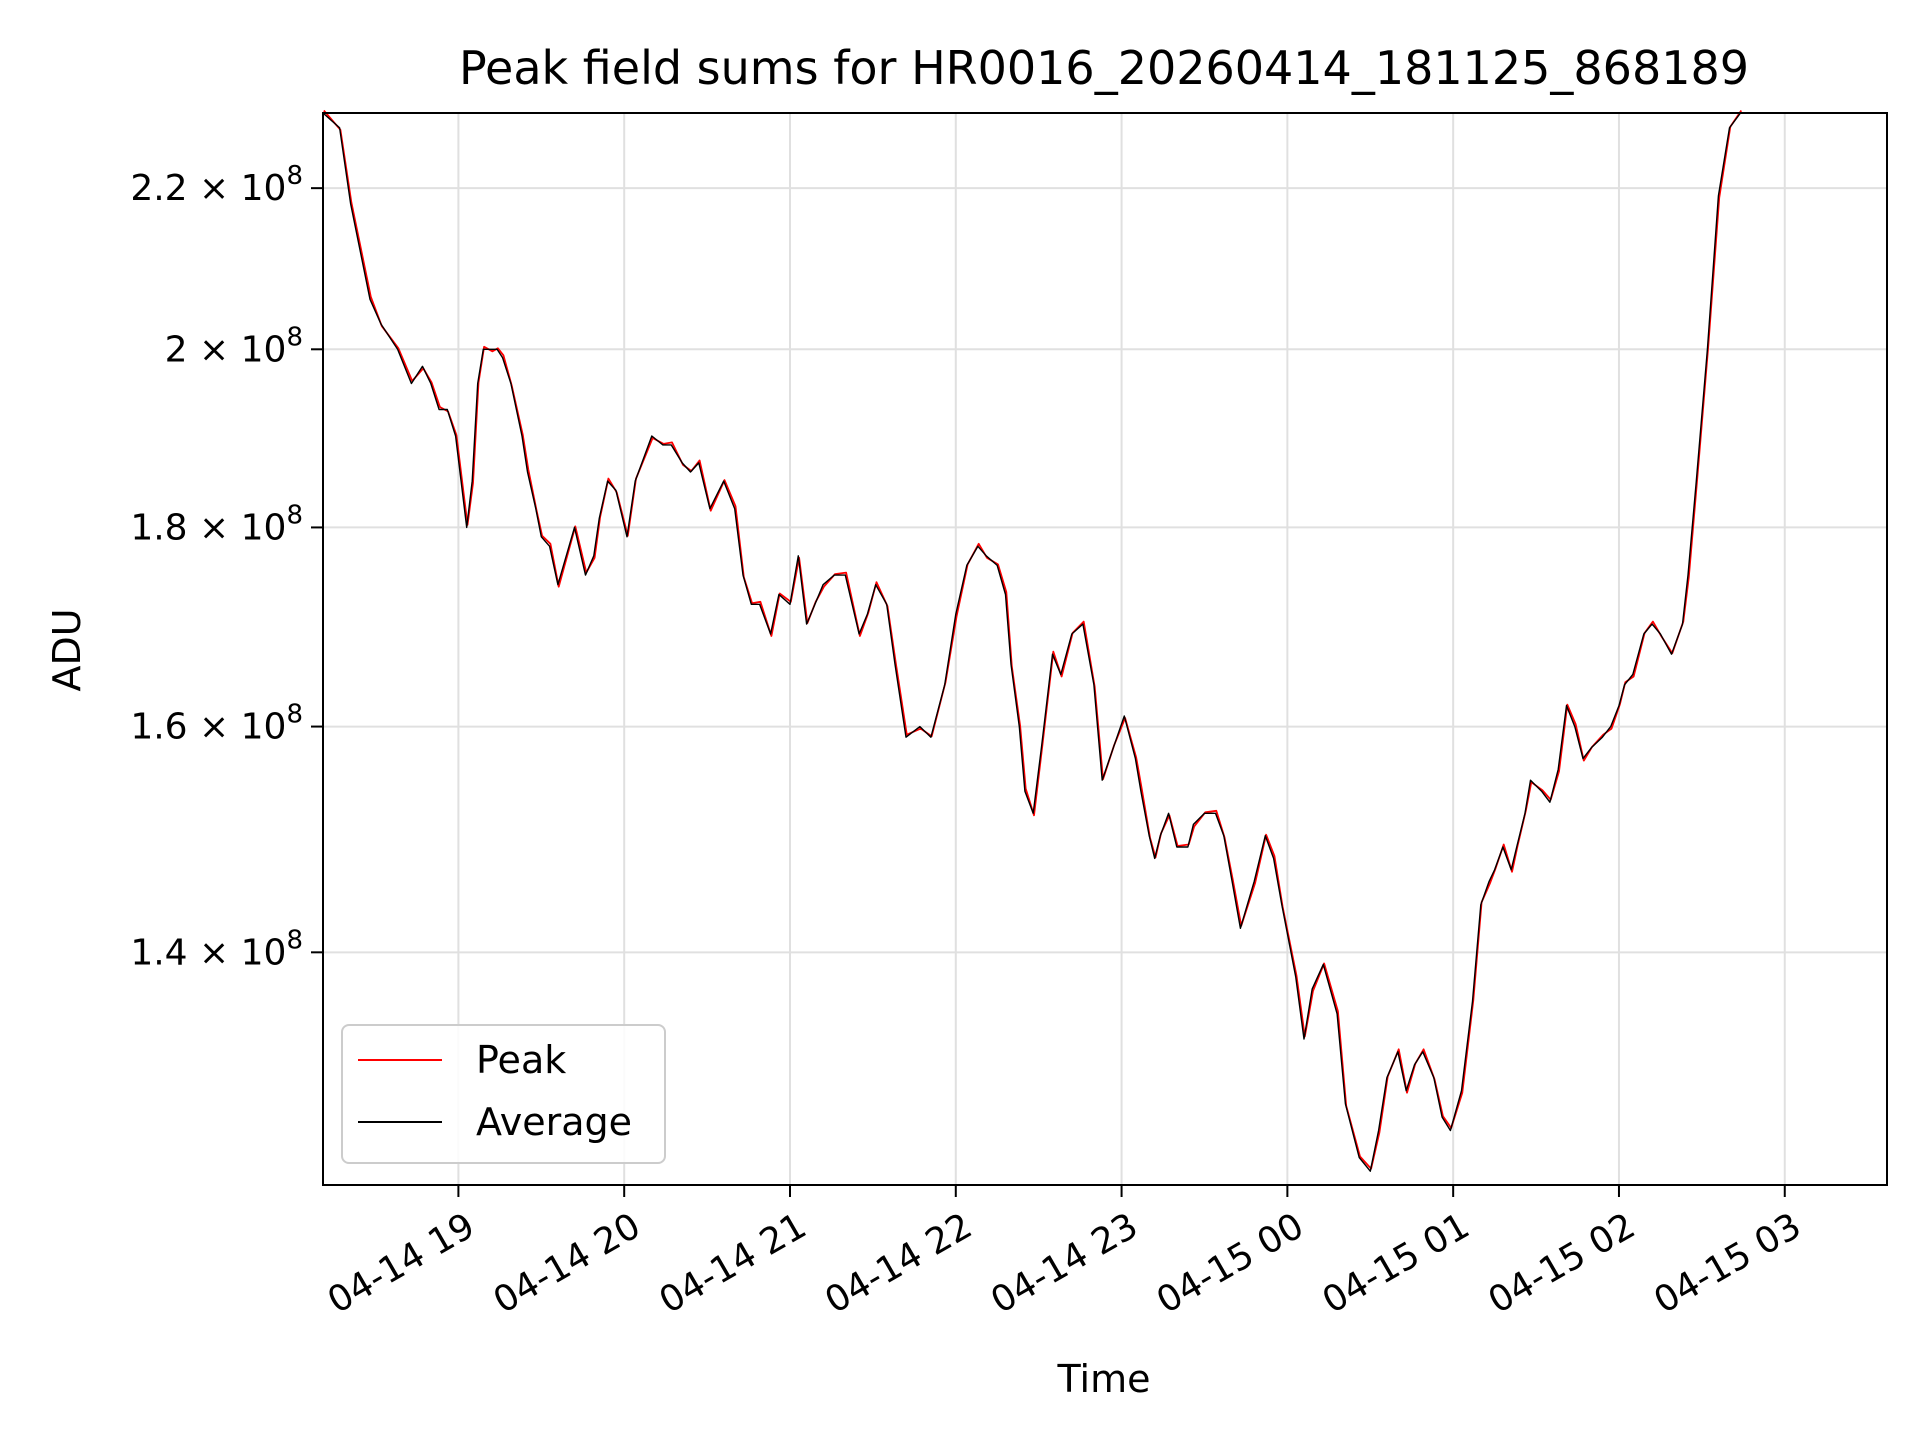 Image resolution: width=1920 pixels, height=1440 pixels. What do you see at coordinates (554, 1122) in the screenshot?
I see `legend-label-average: Average` at bounding box center [554, 1122].